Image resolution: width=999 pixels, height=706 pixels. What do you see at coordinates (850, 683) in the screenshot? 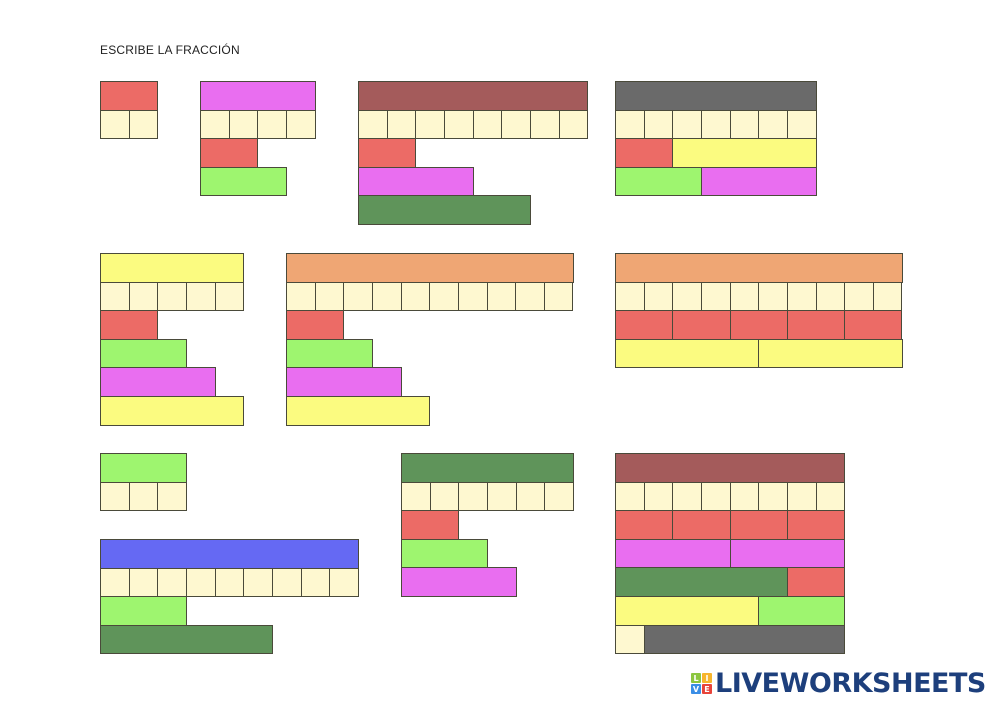
I see `logo-text: LIVEWORKSHEETS` at bounding box center [850, 683].